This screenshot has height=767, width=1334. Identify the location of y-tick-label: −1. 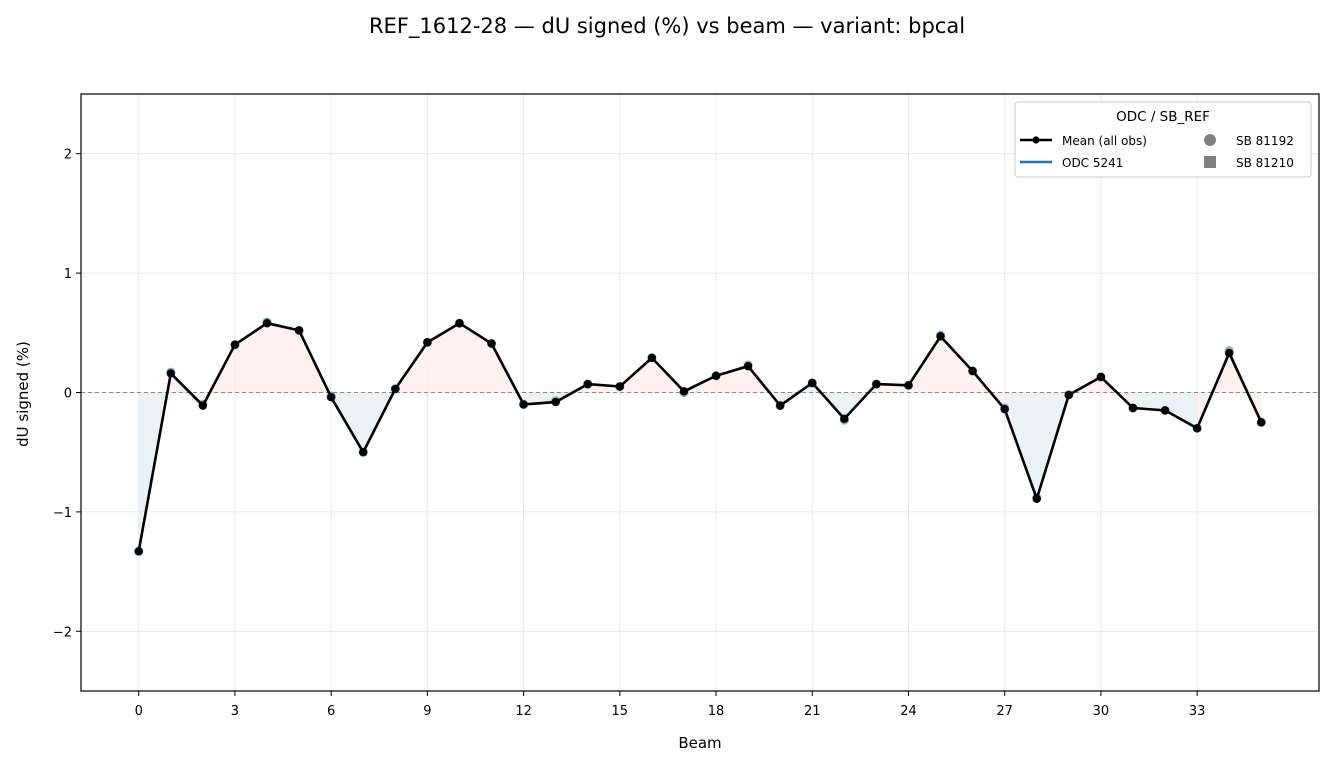
(62, 513).